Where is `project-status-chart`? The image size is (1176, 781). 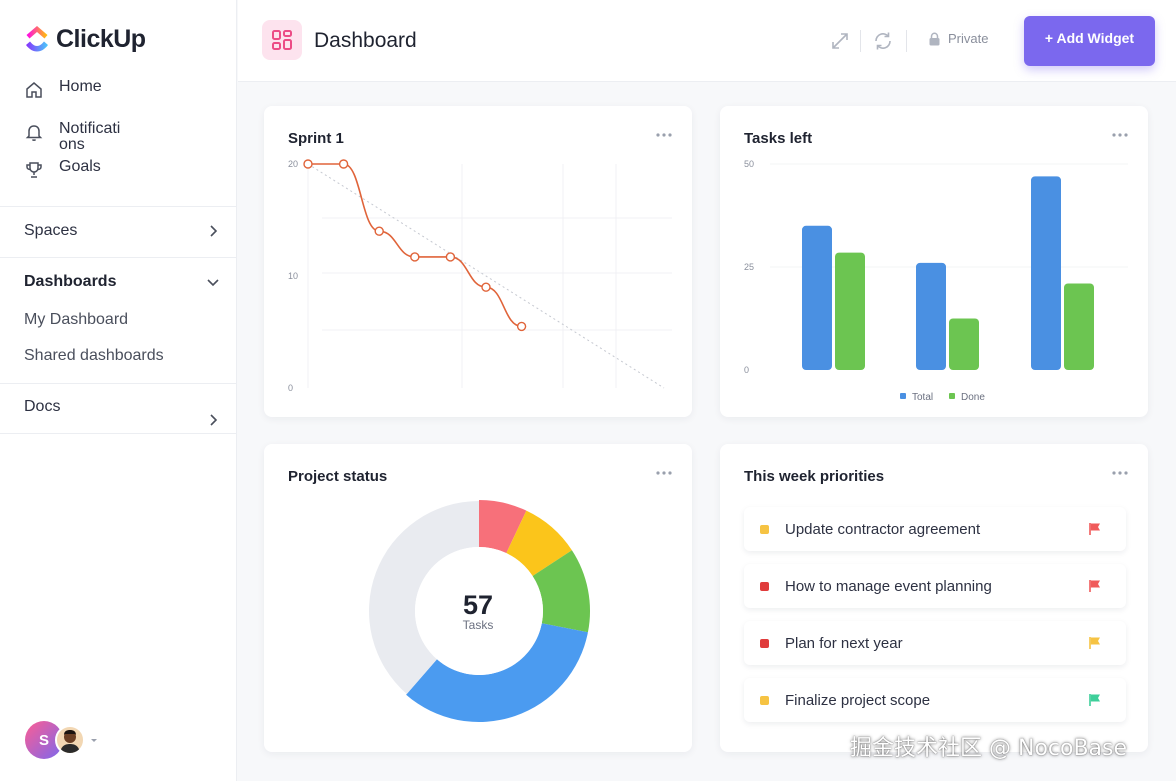 project-status-chart is located at coordinates (479, 611).